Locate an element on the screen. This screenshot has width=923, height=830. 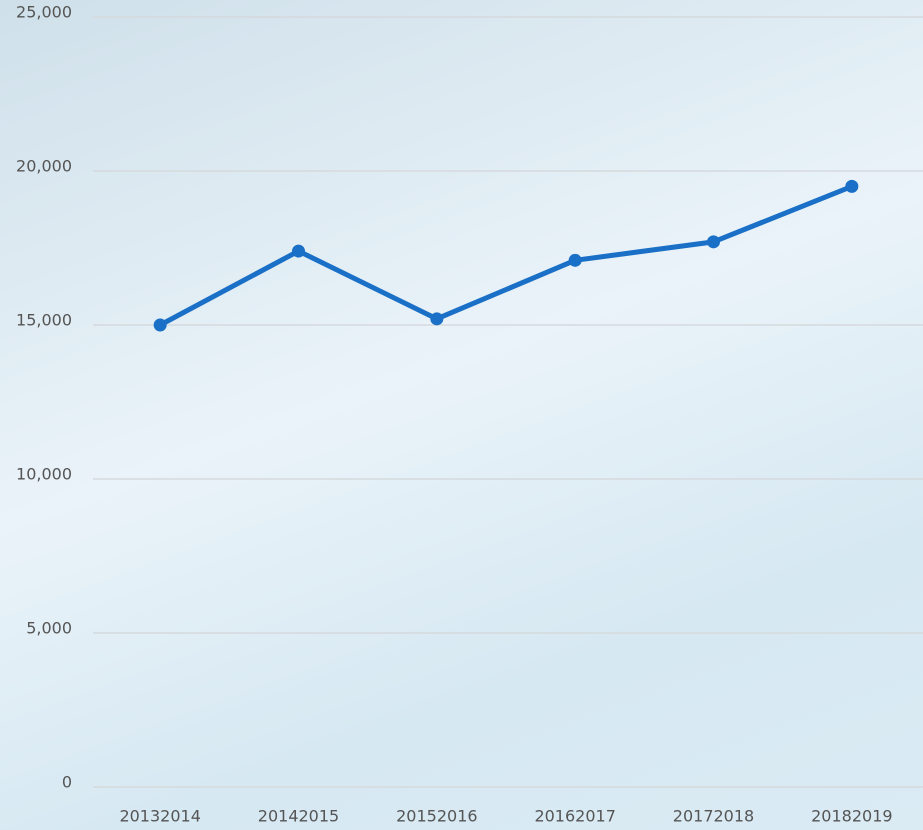
y-tick-label: 0 is located at coordinates (67, 782).